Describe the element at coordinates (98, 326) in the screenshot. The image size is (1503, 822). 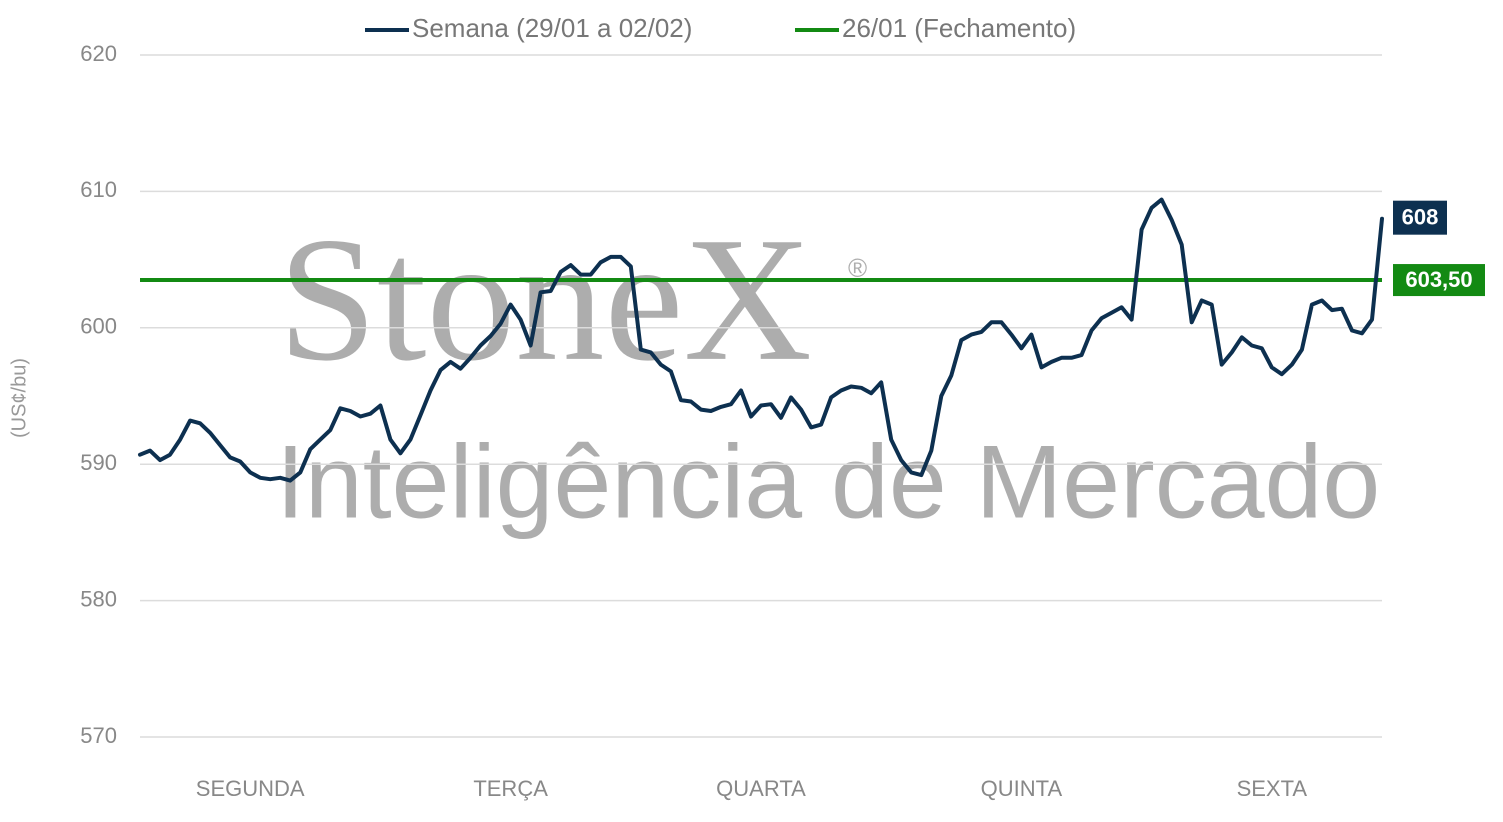
I see `y-tick-label: 600` at that location.